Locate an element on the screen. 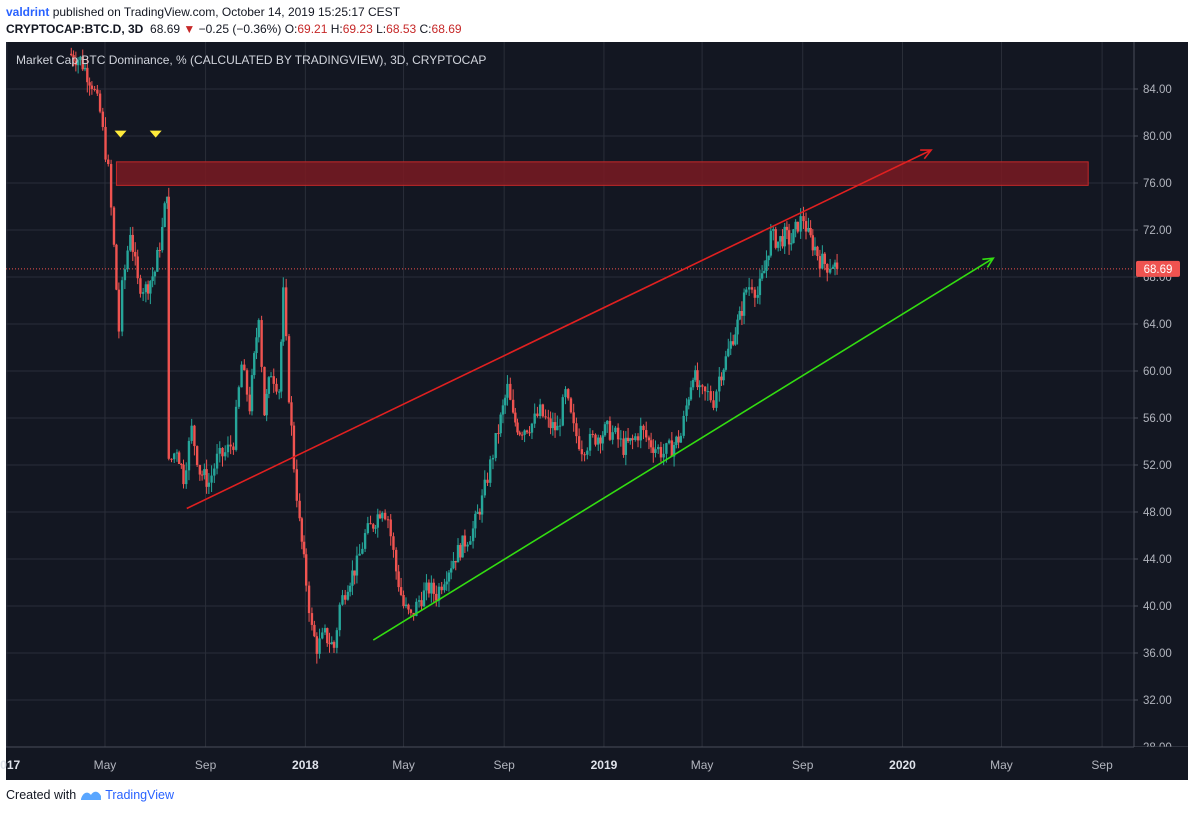 The image size is (1194, 813). high-label: H: is located at coordinates (336, 29).